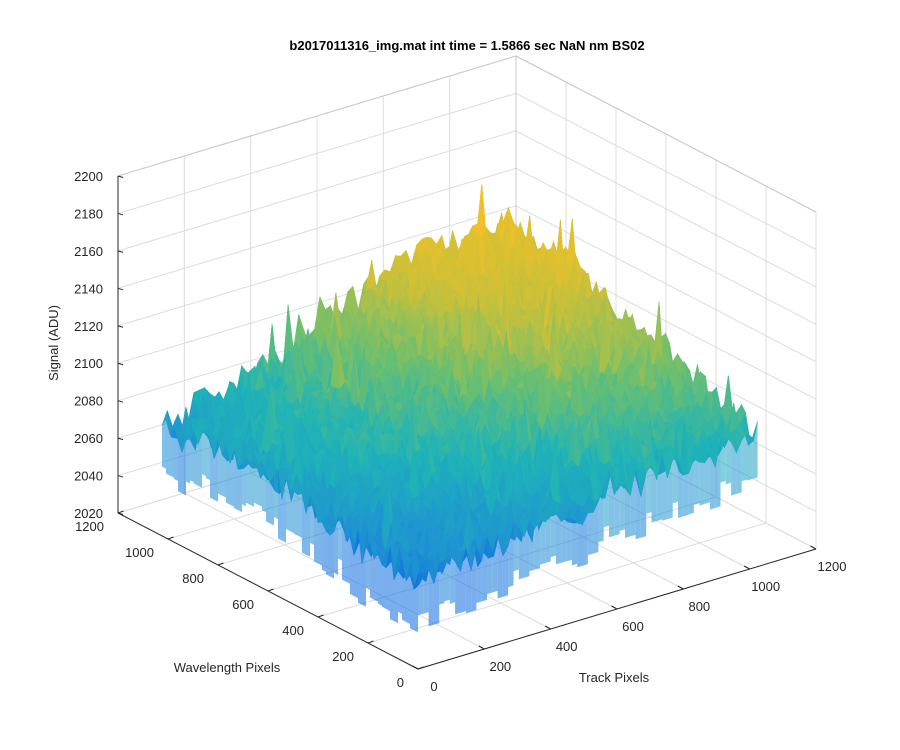  I want to click on y-tick-label: 1200, so click(89, 526).